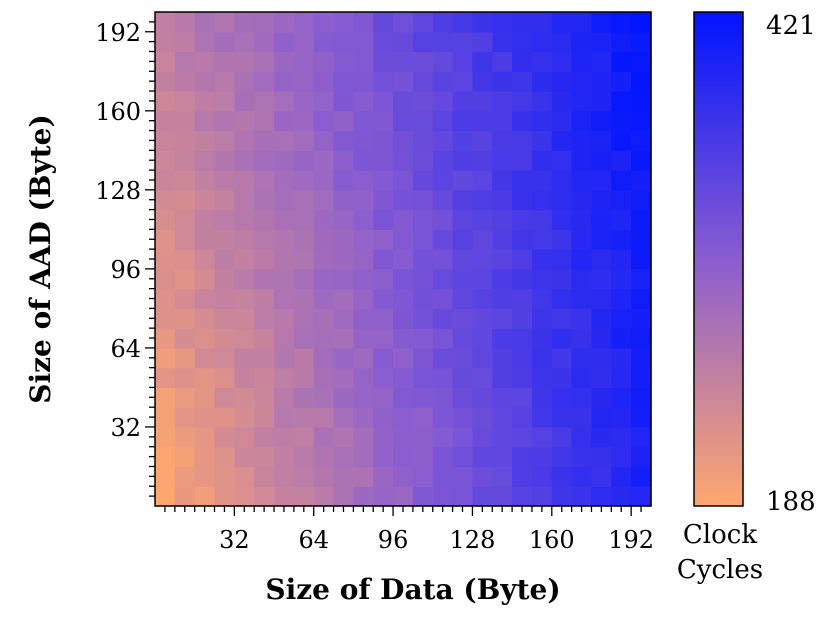 This screenshot has height=621, width=830. Describe the element at coordinates (791, 26) in the screenshot. I see `colorbar-max-label: 421` at that location.